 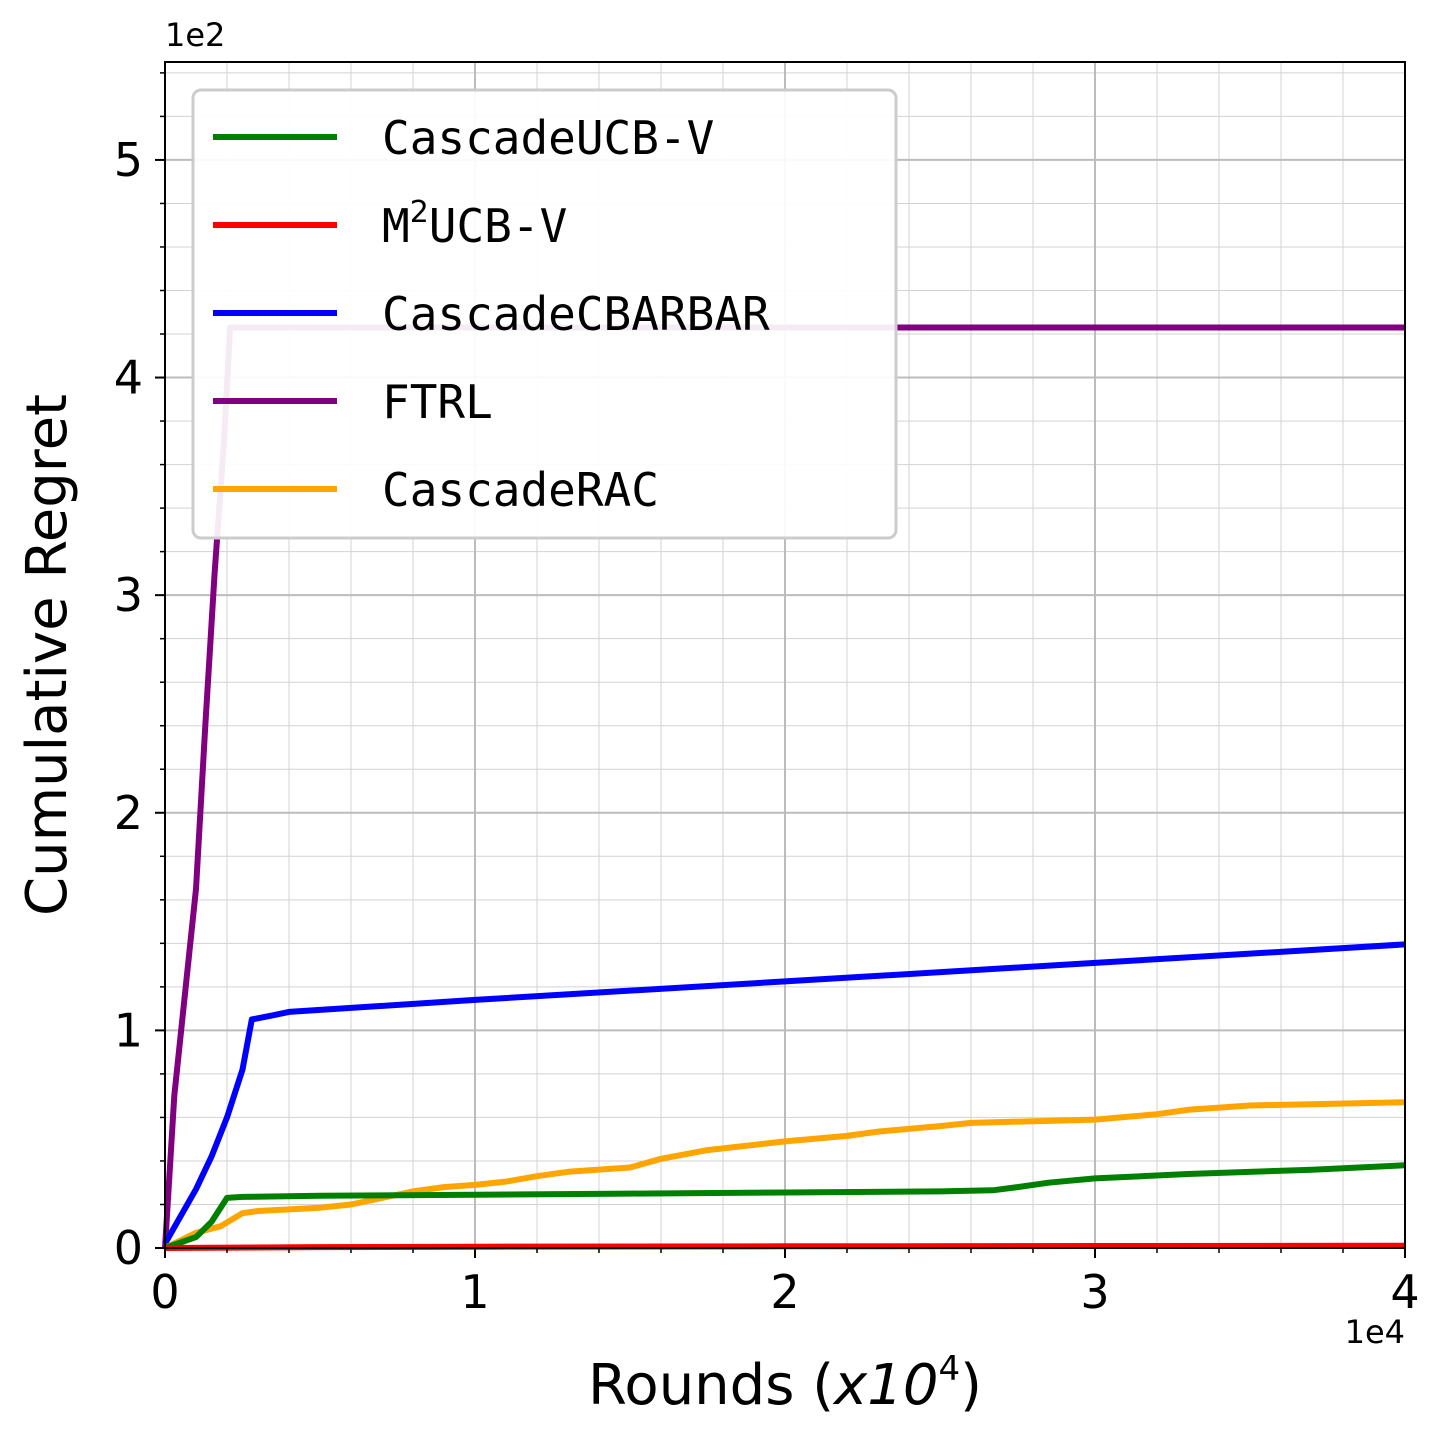 What do you see at coordinates (128, 1030) in the screenshot?
I see `y-tick-label: 1` at bounding box center [128, 1030].